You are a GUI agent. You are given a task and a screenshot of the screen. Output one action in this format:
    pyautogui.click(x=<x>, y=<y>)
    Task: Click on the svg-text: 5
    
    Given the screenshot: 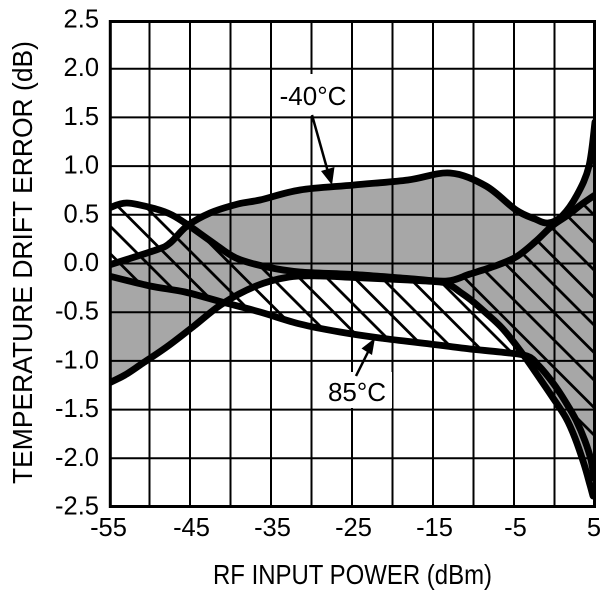 What is the action you would take?
    pyautogui.click(x=594, y=528)
    